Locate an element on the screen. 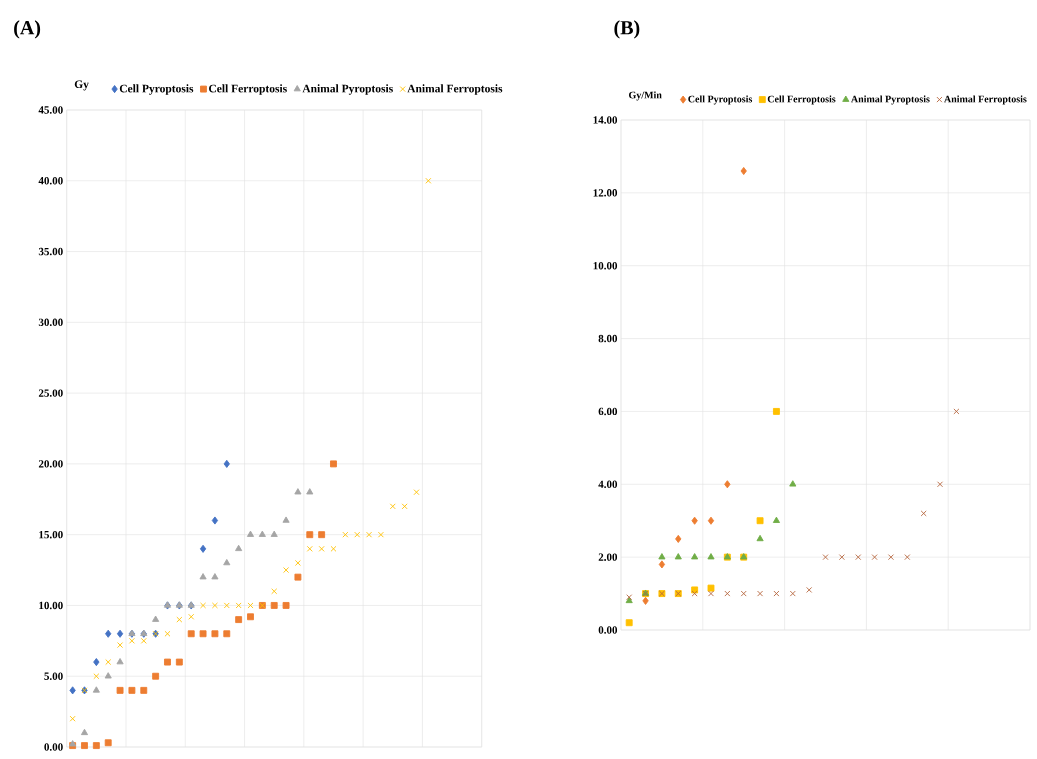 The image size is (1037, 759). y-tick-label: 2.00 is located at coordinates (608, 557).